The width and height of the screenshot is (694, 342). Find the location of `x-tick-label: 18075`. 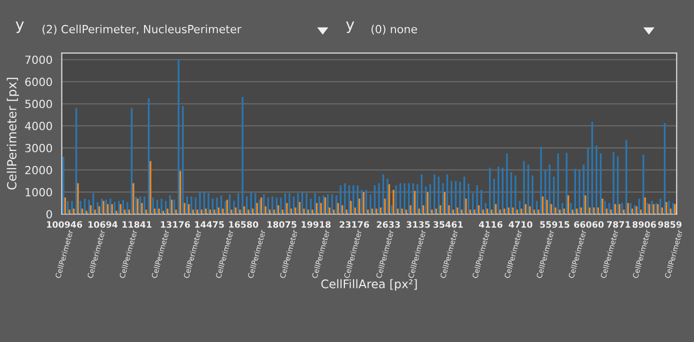

x-tick-label: 18075 is located at coordinates (282, 224).